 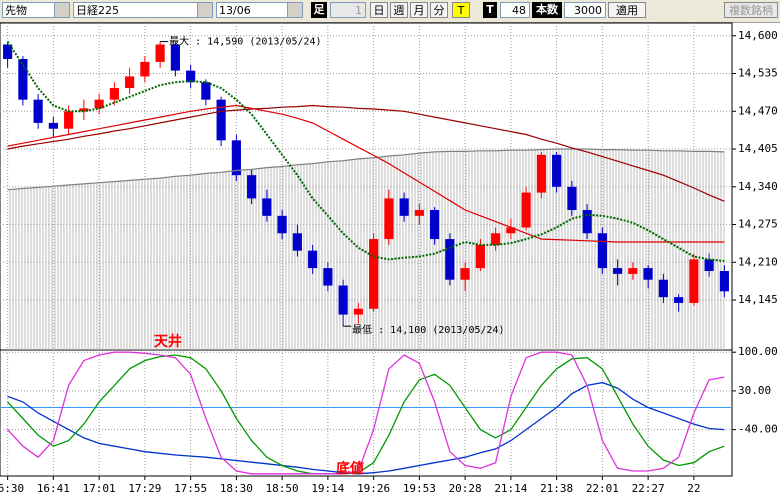 What do you see at coordinates (419, 488) in the screenshot?
I see `x-tick-label: 19:53` at bounding box center [419, 488].